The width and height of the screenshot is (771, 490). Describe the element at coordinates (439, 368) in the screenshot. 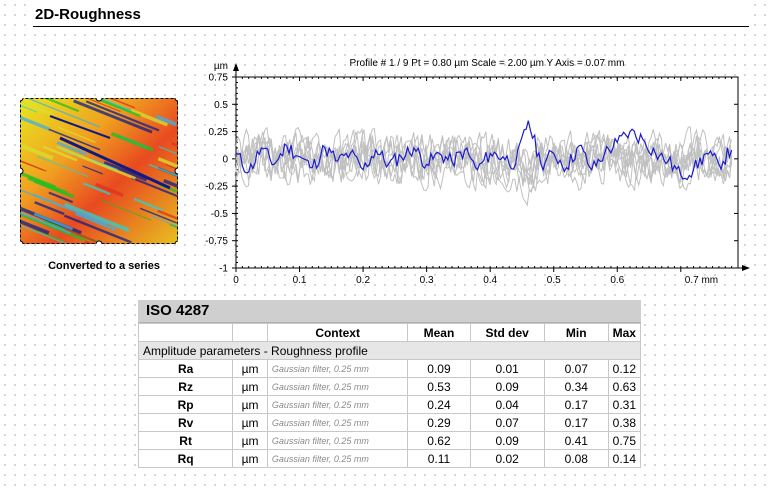

I see `cell-mean: 0.09` at that location.